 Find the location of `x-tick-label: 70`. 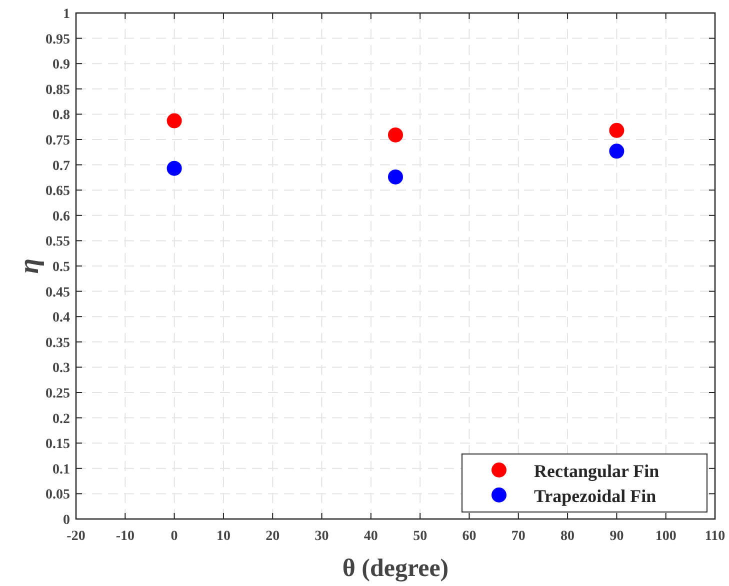

x-tick-label: 70 is located at coordinates (518, 536).